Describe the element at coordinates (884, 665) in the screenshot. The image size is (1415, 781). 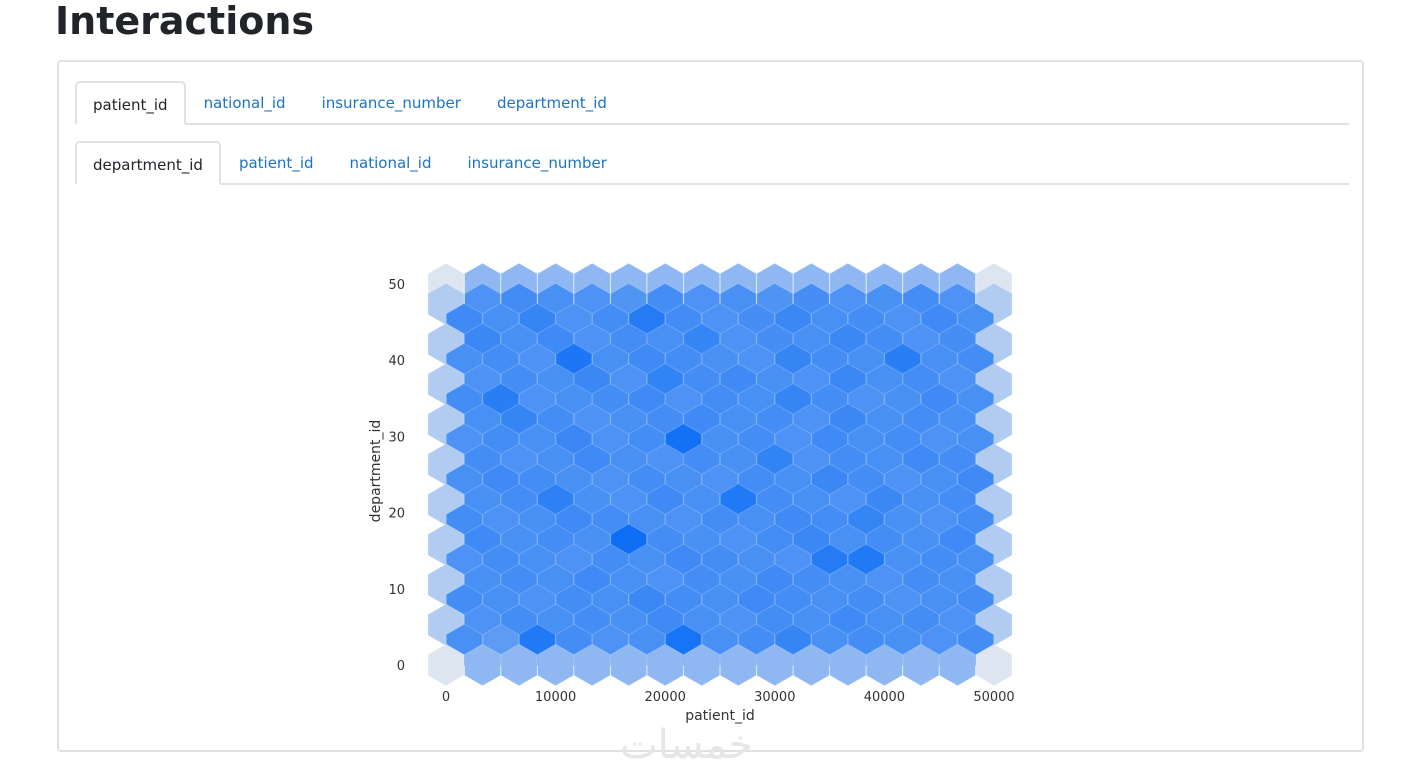
I see `hex-cell-r19-c12` at that location.